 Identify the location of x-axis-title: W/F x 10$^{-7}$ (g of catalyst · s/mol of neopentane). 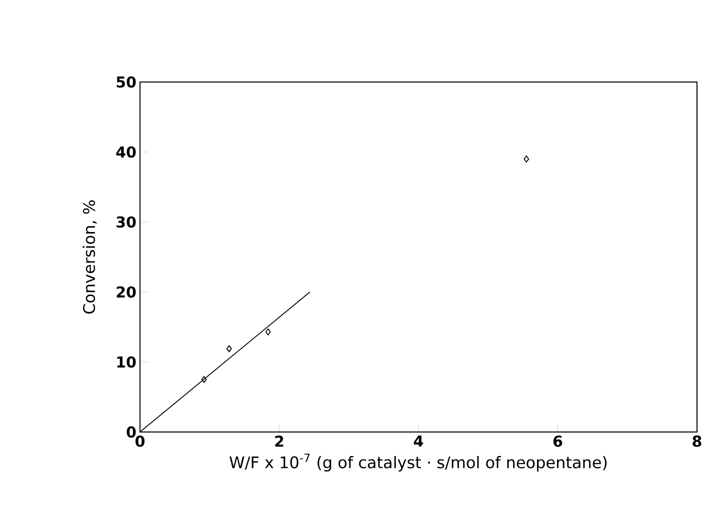
(418, 463).